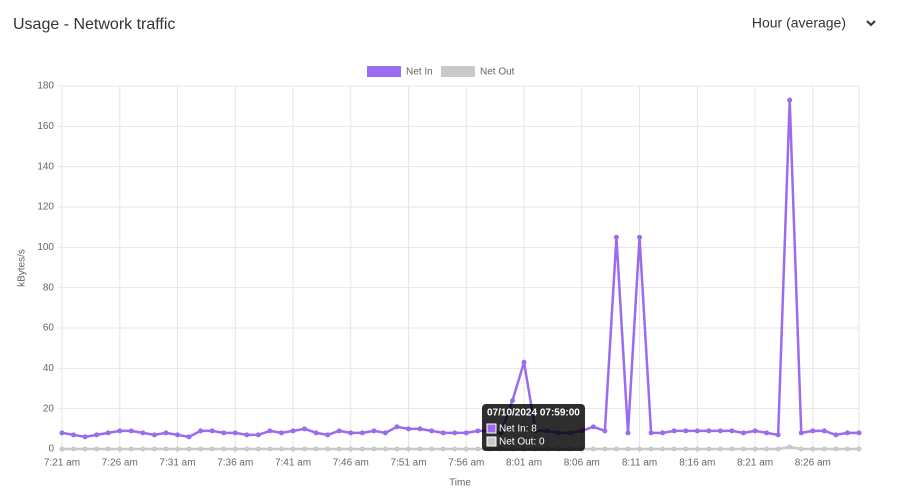 The height and width of the screenshot is (494, 905). I want to click on y-tick-label: 160, so click(45, 126).